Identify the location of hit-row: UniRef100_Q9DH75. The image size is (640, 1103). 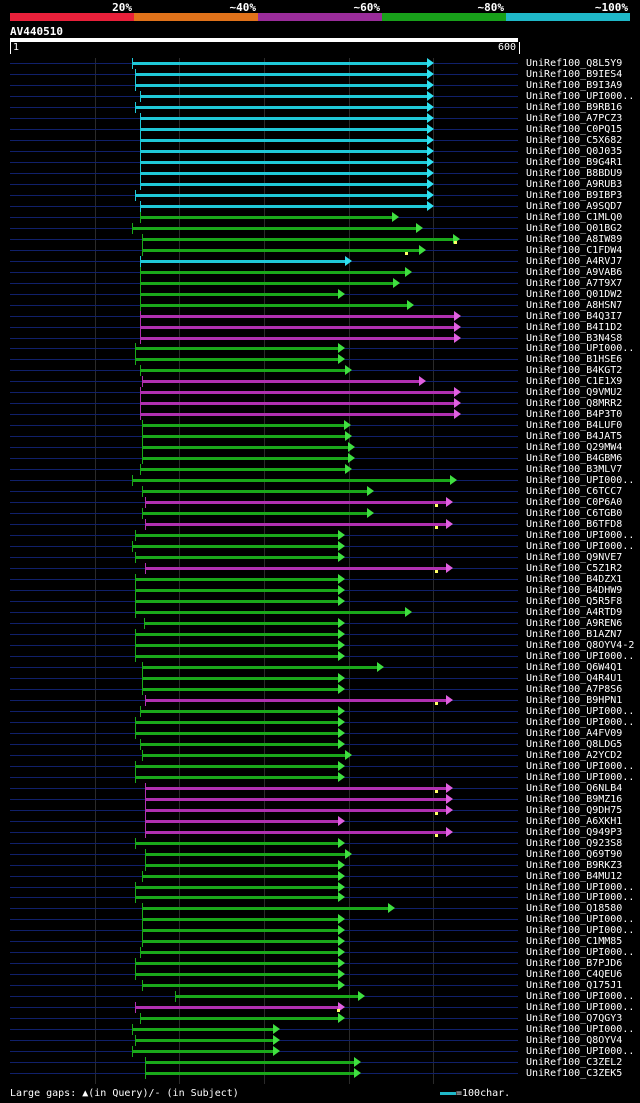
(320, 810).